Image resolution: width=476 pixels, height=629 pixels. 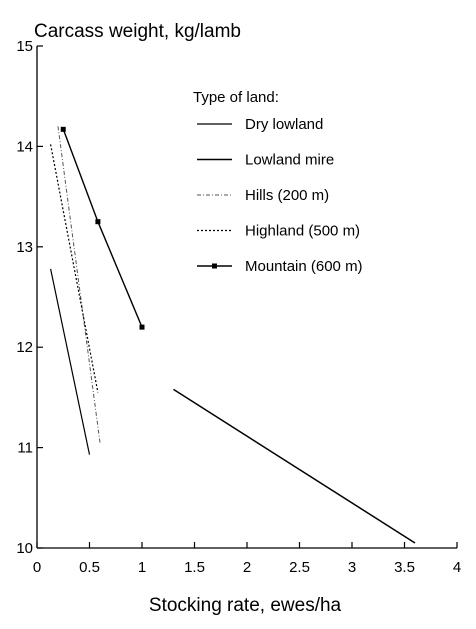 I want to click on y-tick-label: 11, so click(x=25, y=448).